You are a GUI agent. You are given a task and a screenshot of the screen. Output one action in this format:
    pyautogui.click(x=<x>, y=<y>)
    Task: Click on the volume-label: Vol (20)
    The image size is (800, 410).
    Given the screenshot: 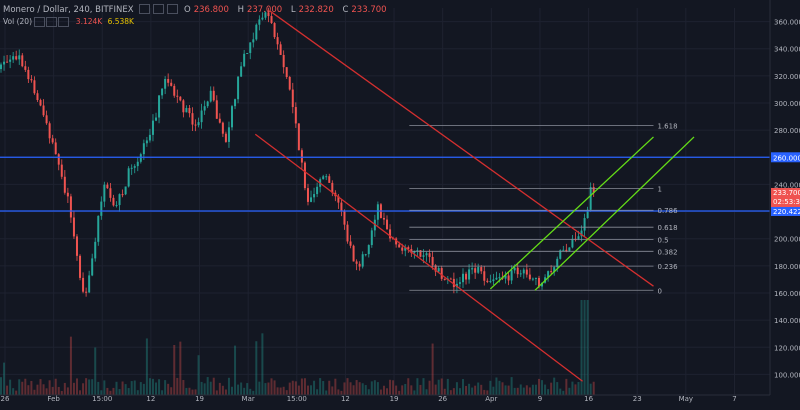 What is the action you would take?
    pyautogui.click(x=18, y=21)
    